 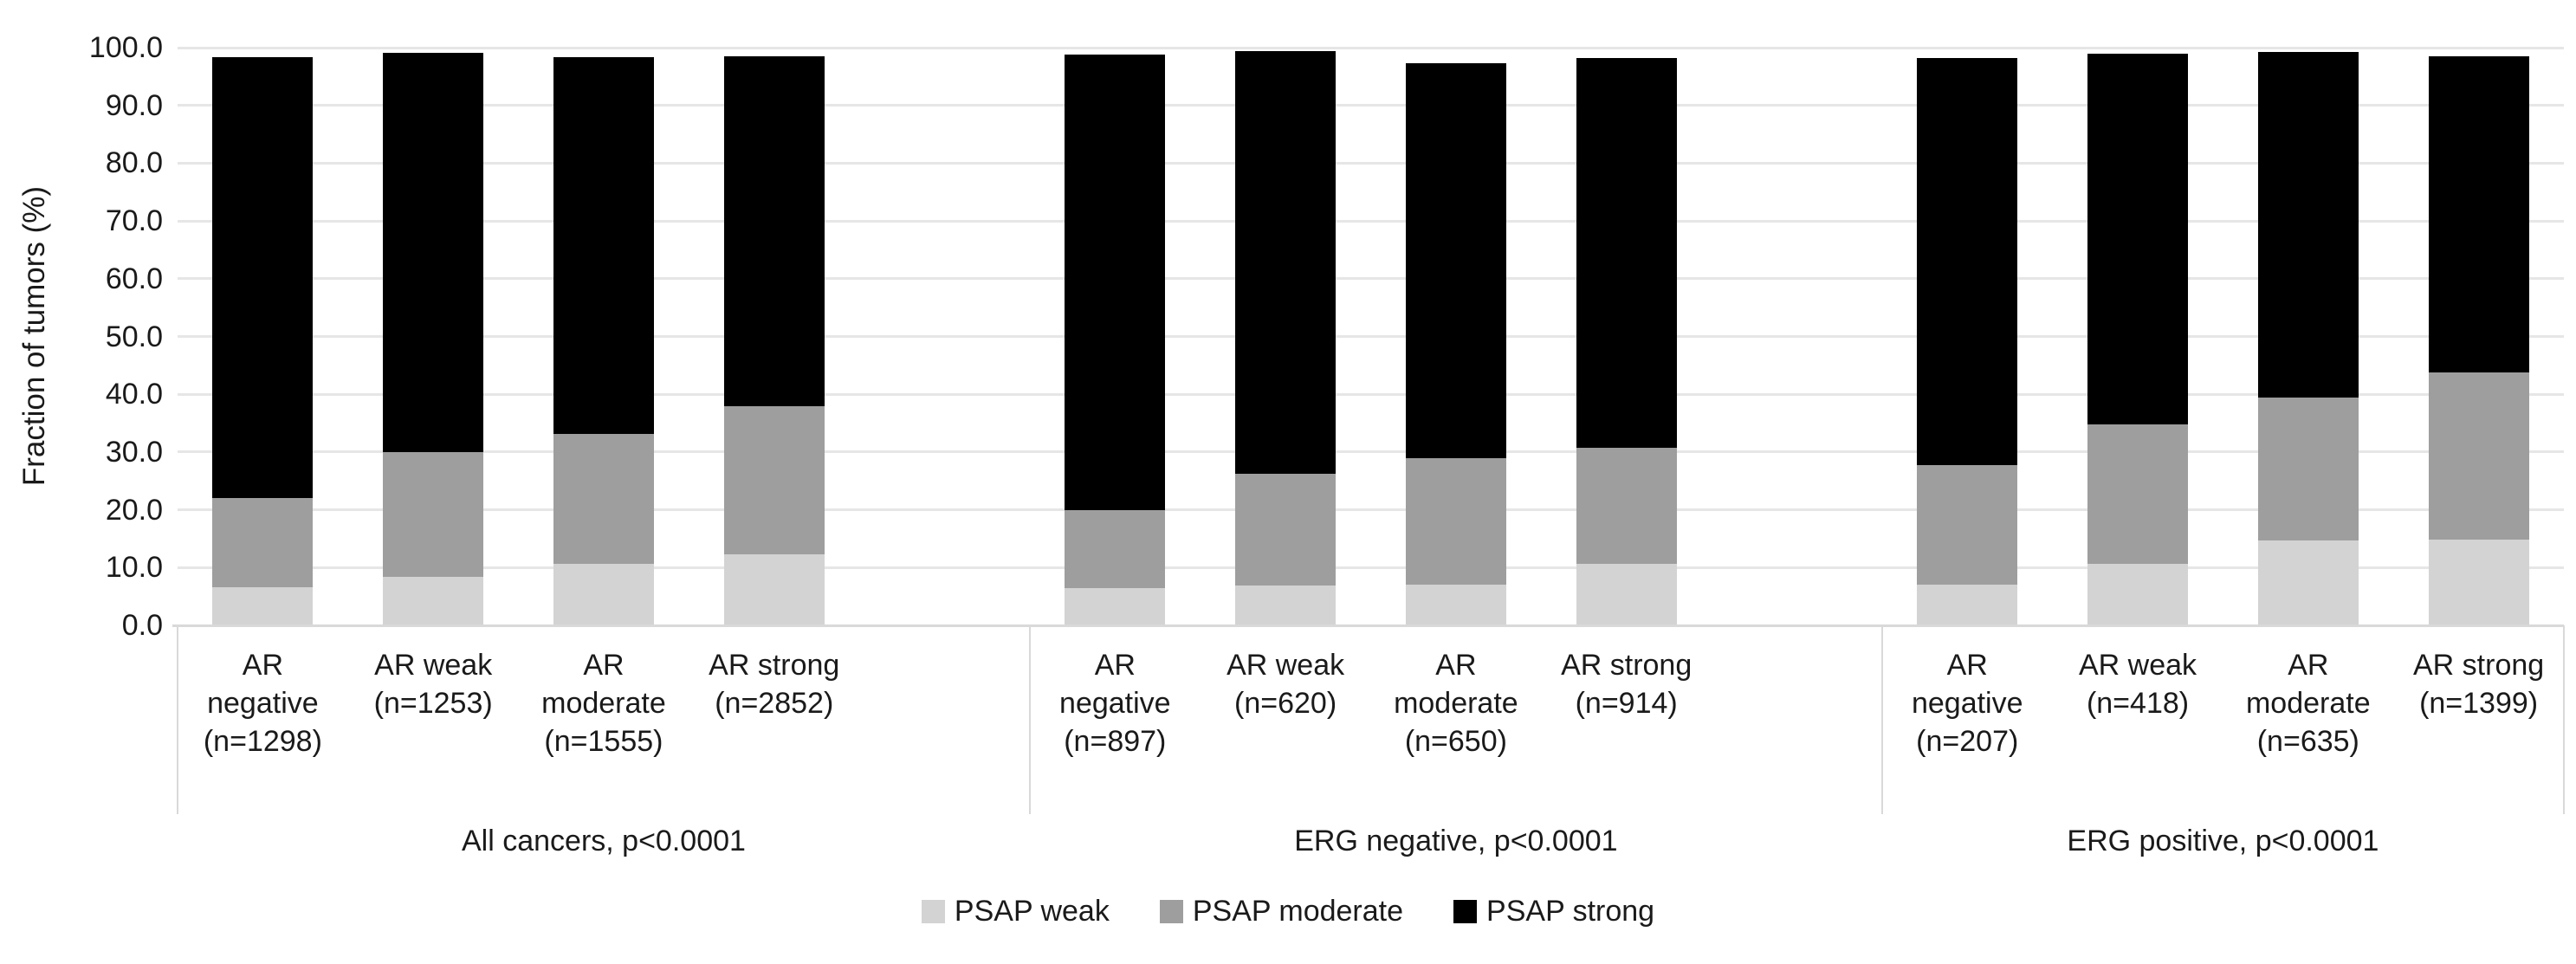 I want to click on y-tick-label: 40.0, so click(x=134, y=394).